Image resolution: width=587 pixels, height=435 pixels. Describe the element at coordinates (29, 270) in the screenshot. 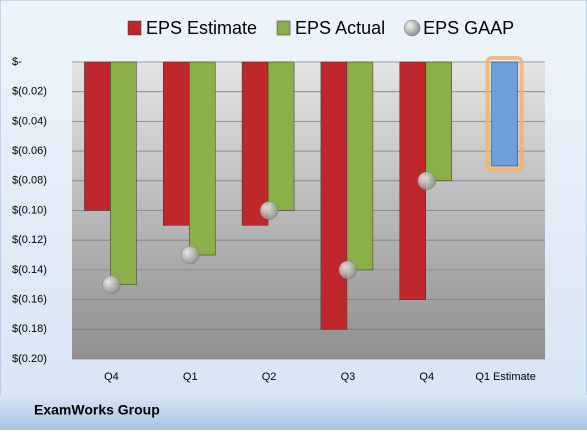

I see `y-tick-label: $(0.14)` at that location.